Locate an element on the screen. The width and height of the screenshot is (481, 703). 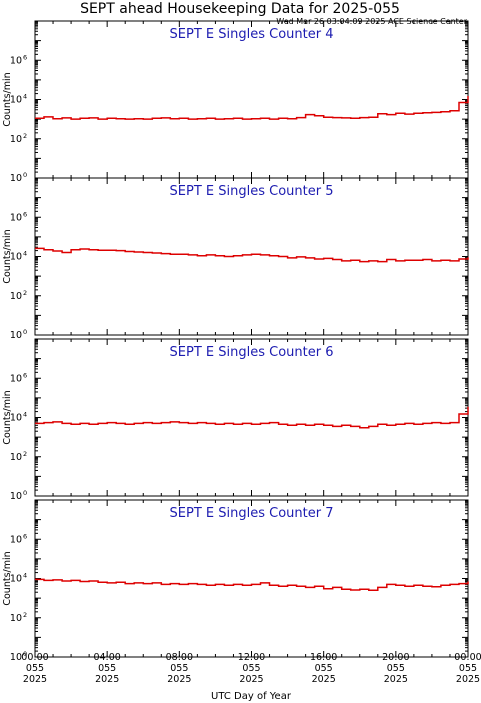
x-tick-label: 08:00 is located at coordinates (179, 657).